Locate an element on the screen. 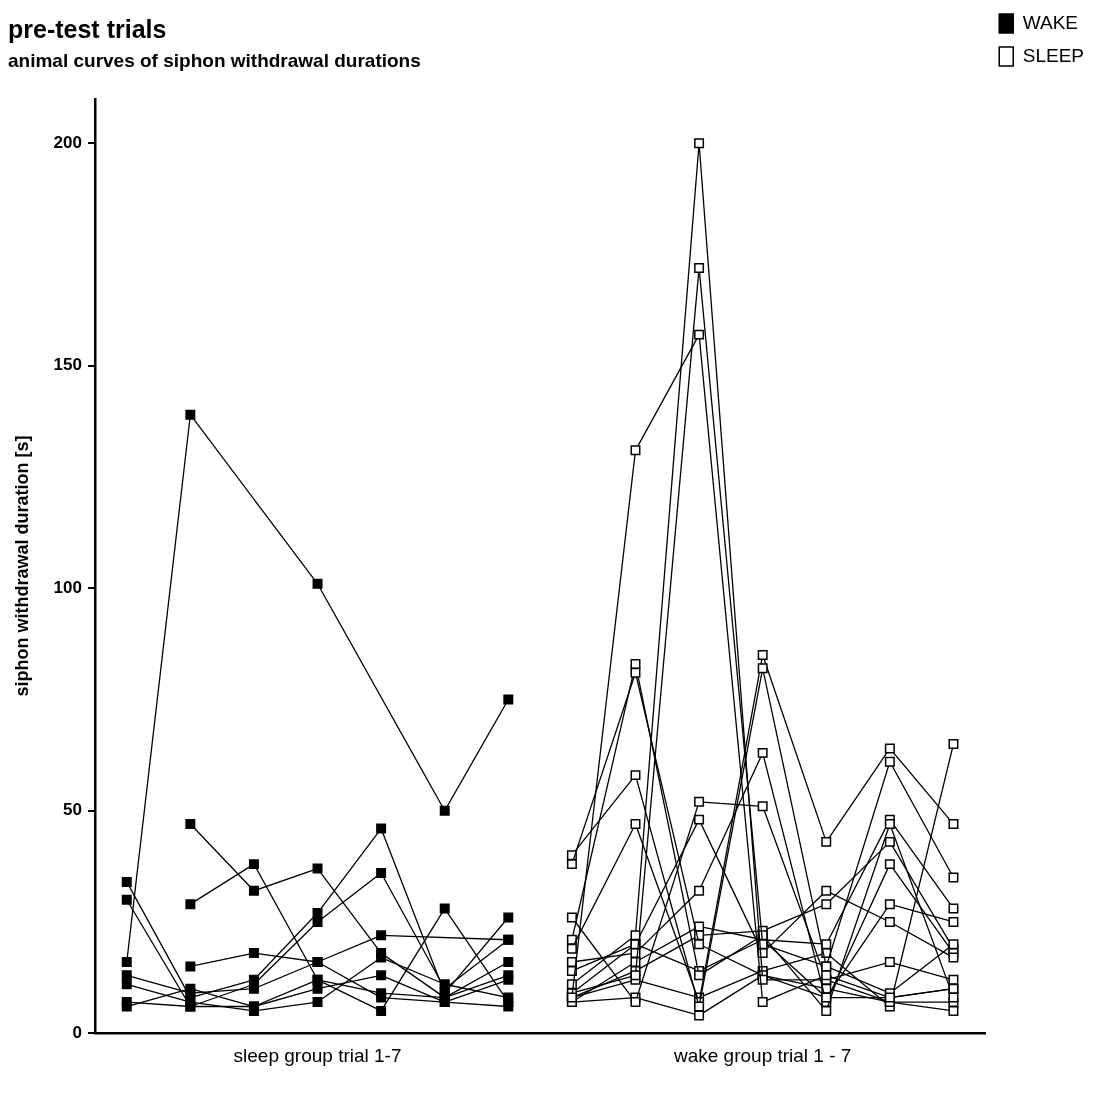  y-tick-label: 100 is located at coordinates (67, 587).